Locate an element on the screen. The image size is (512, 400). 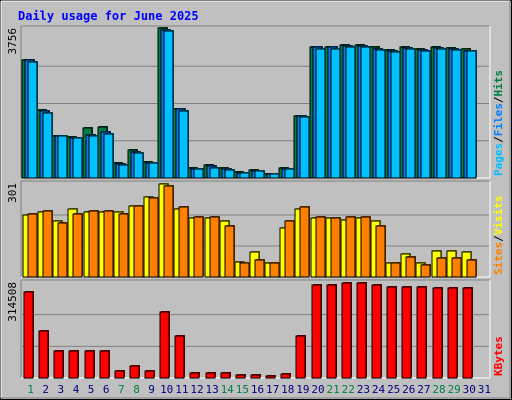
y-max-label: 3756 is located at coordinates (12, 41).